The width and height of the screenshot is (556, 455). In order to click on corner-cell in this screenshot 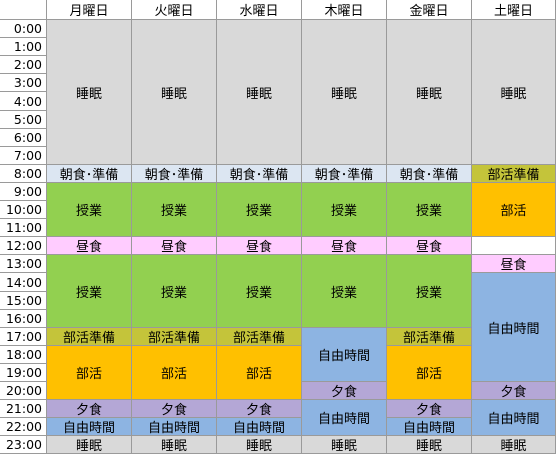, I will do `click(23, 10)`.